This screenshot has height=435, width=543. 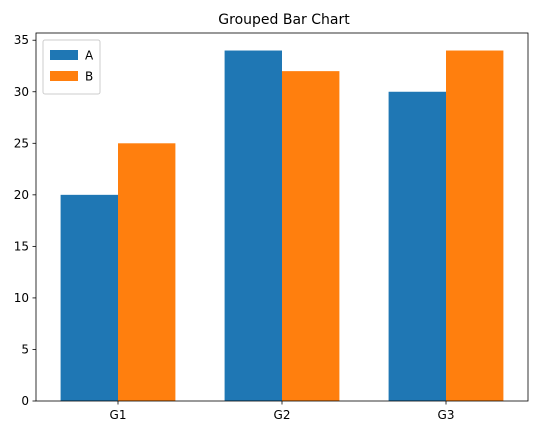 I want to click on bar-A-G3, so click(x=417, y=246).